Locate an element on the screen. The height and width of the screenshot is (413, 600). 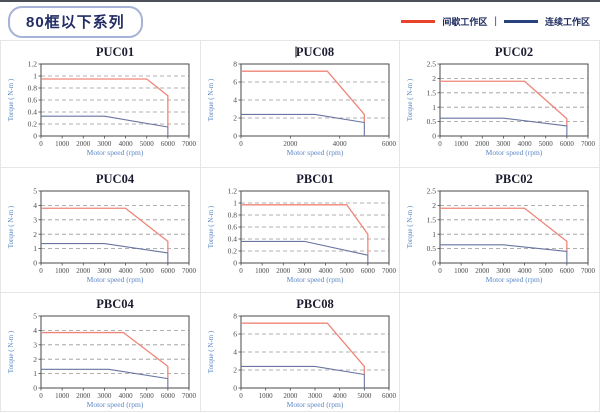
intermittent-zone-label: 间歇工作区 is located at coordinates (465, 22).